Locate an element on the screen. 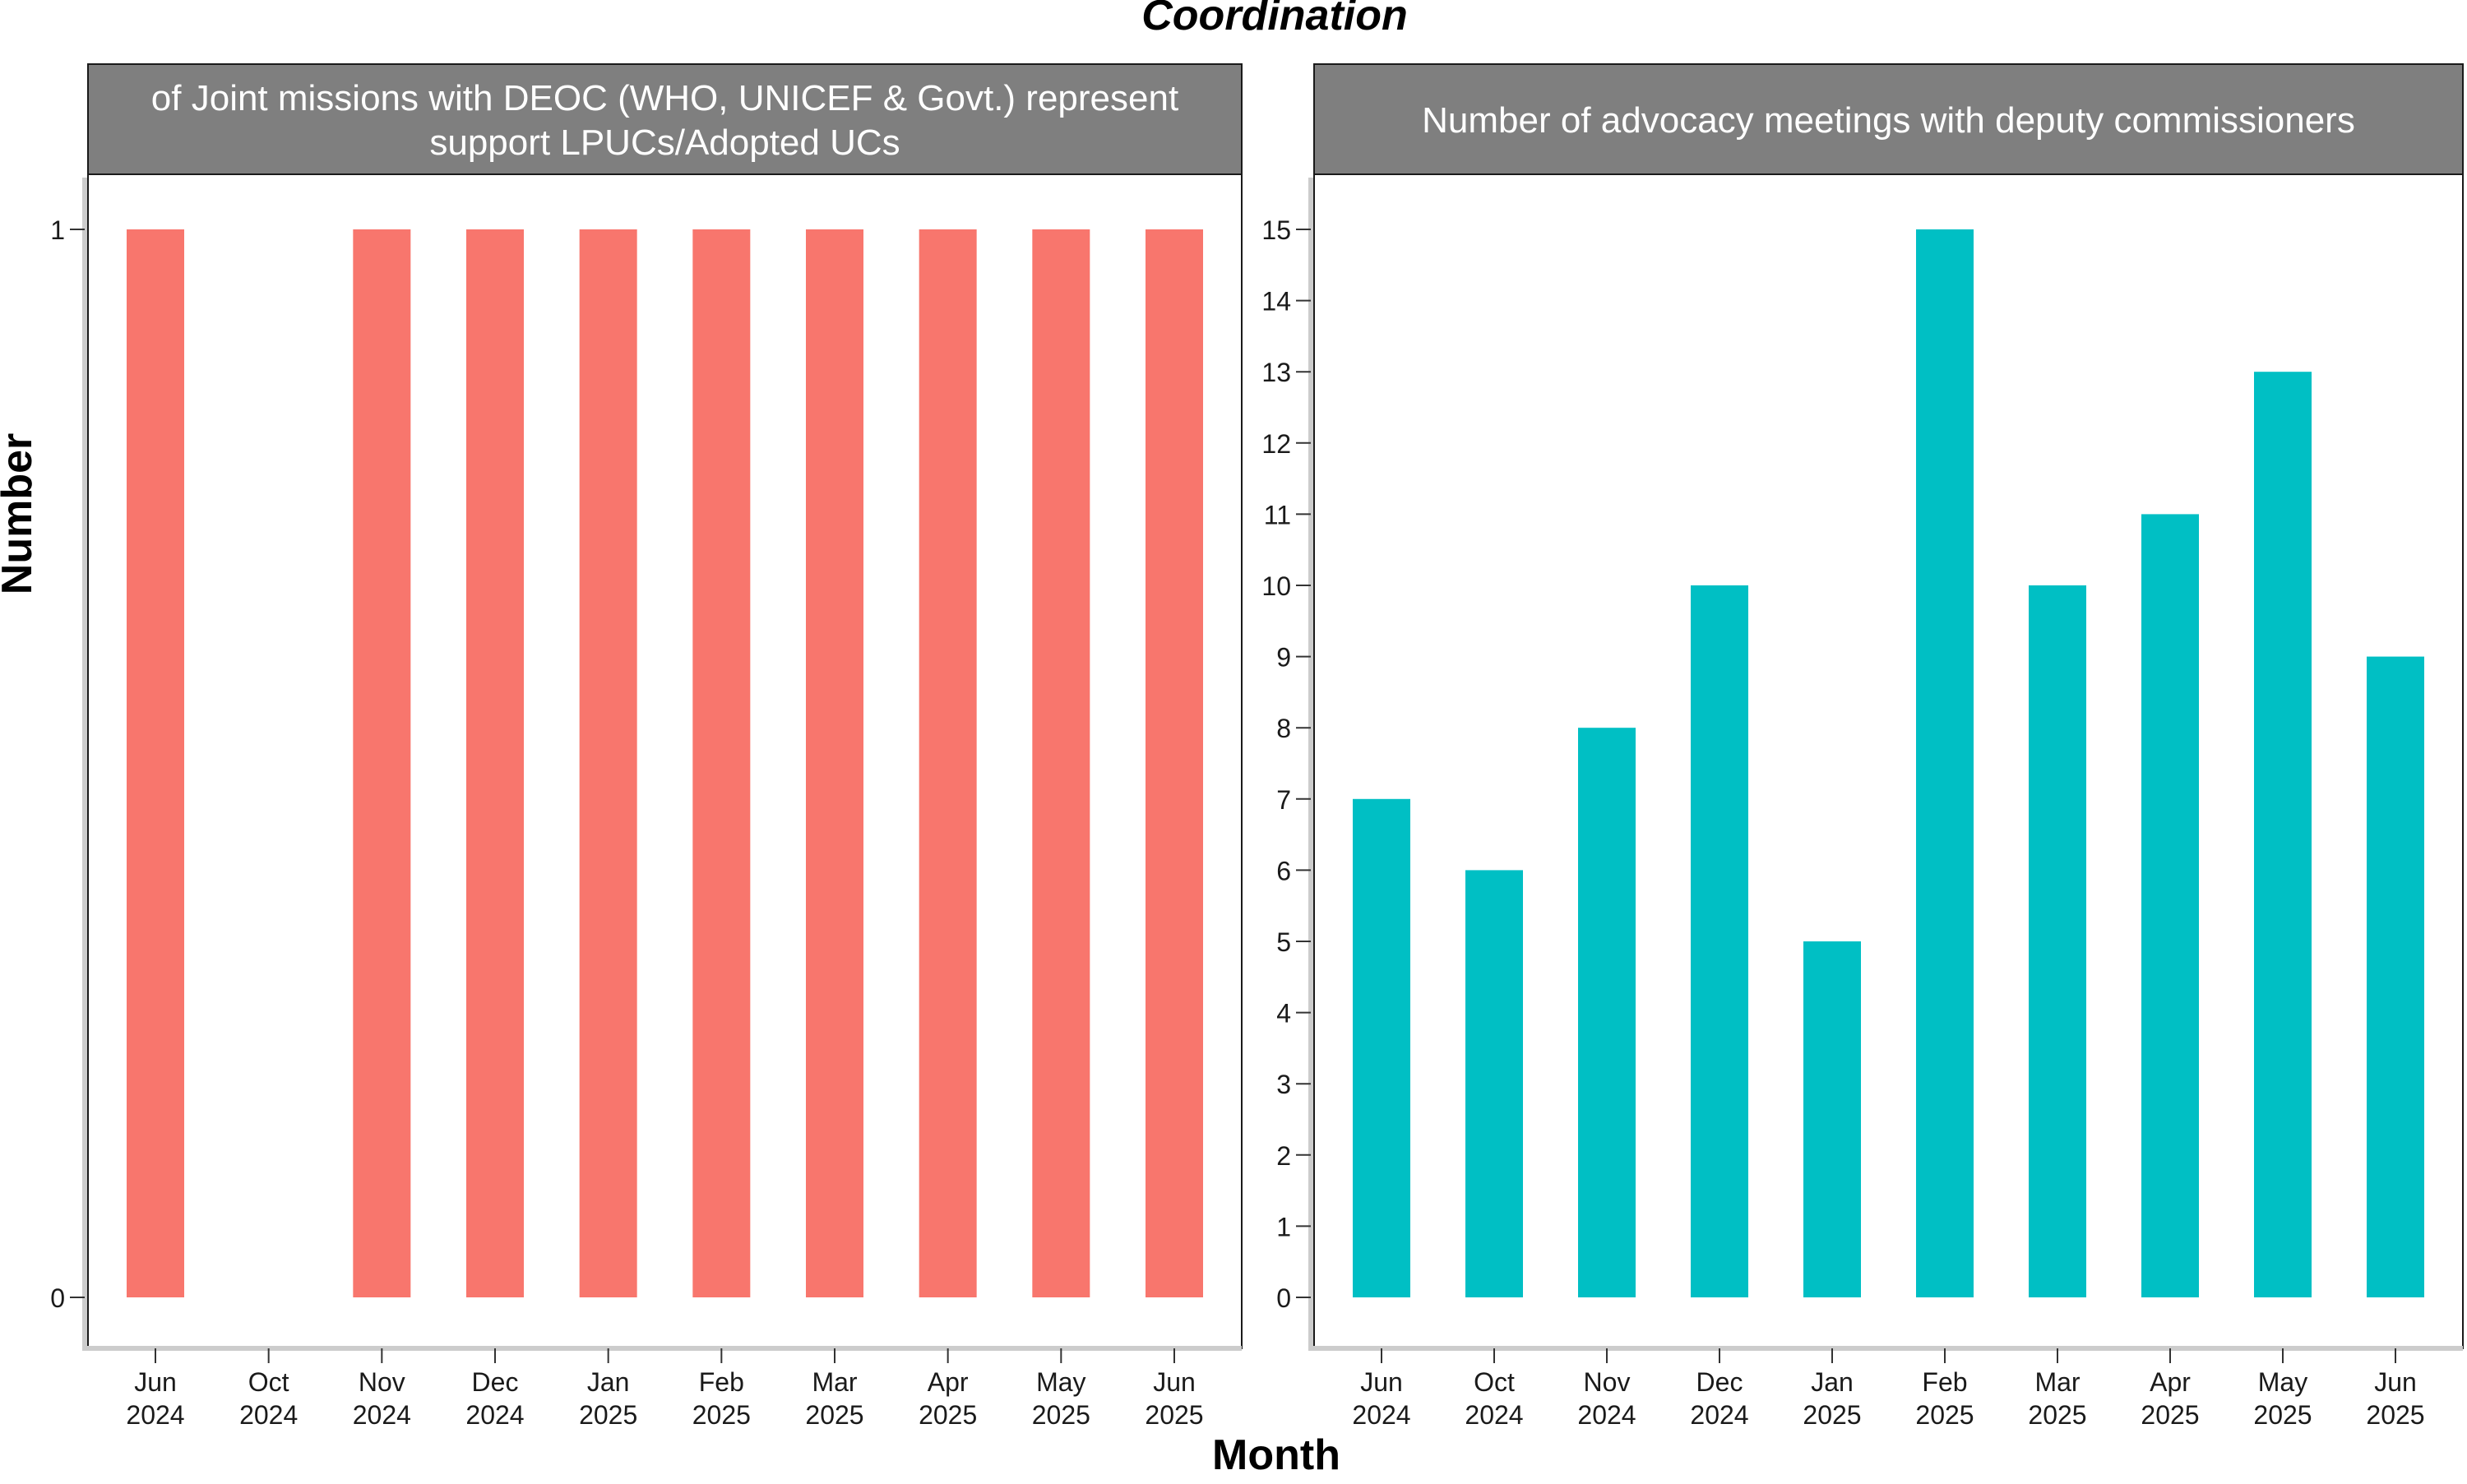 Image resolution: width=2467 pixels, height=1484 pixels. facet-1-y-tick-label-1: 1 is located at coordinates (58, 230).